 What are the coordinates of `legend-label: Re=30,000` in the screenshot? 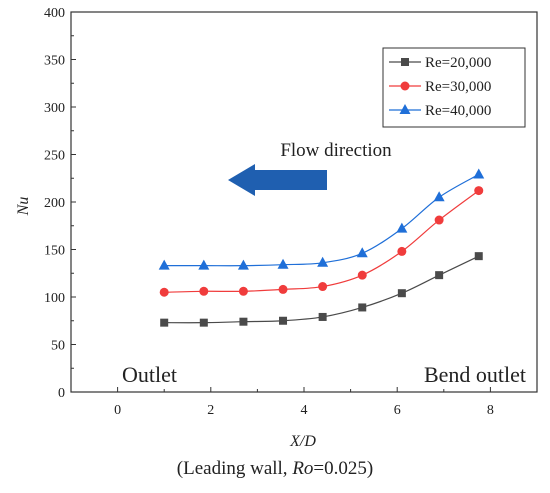 It's located at (458, 87).